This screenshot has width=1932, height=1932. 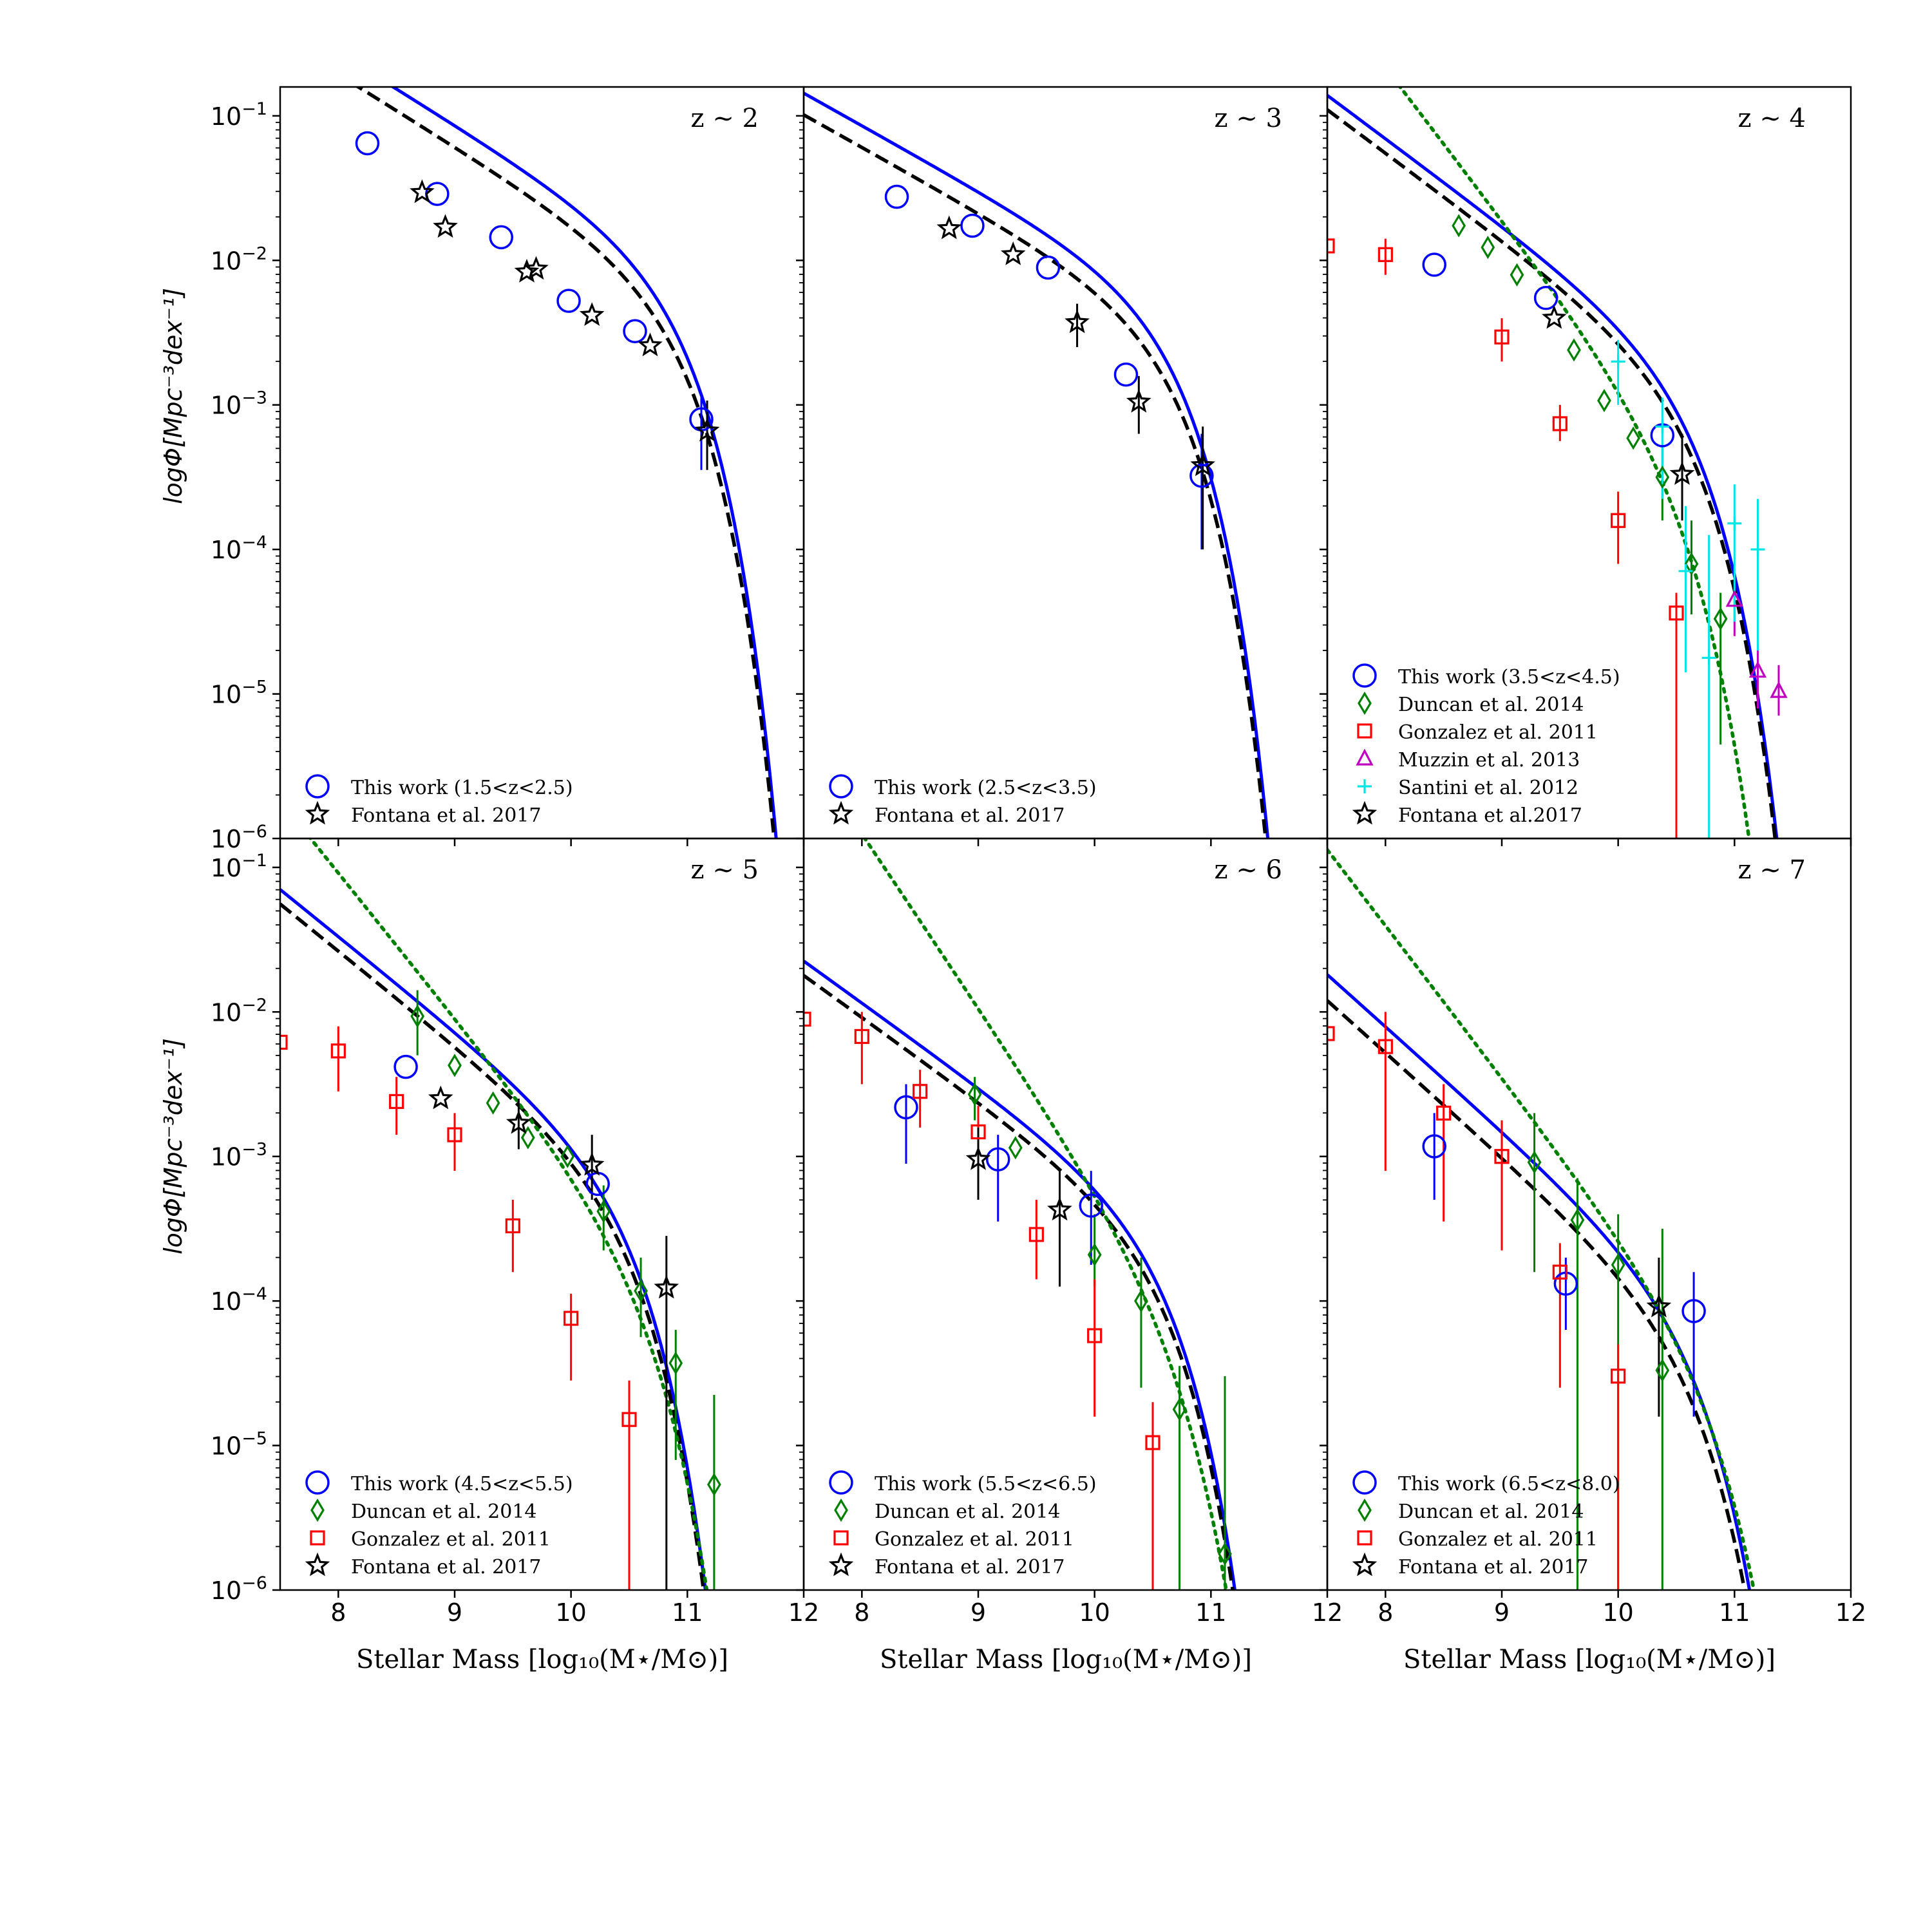 What do you see at coordinates (1486, 1482) in the screenshot?
I see `legend-entry: This work (6.5<z<8.0)` at bounding box center [1486, 1482].